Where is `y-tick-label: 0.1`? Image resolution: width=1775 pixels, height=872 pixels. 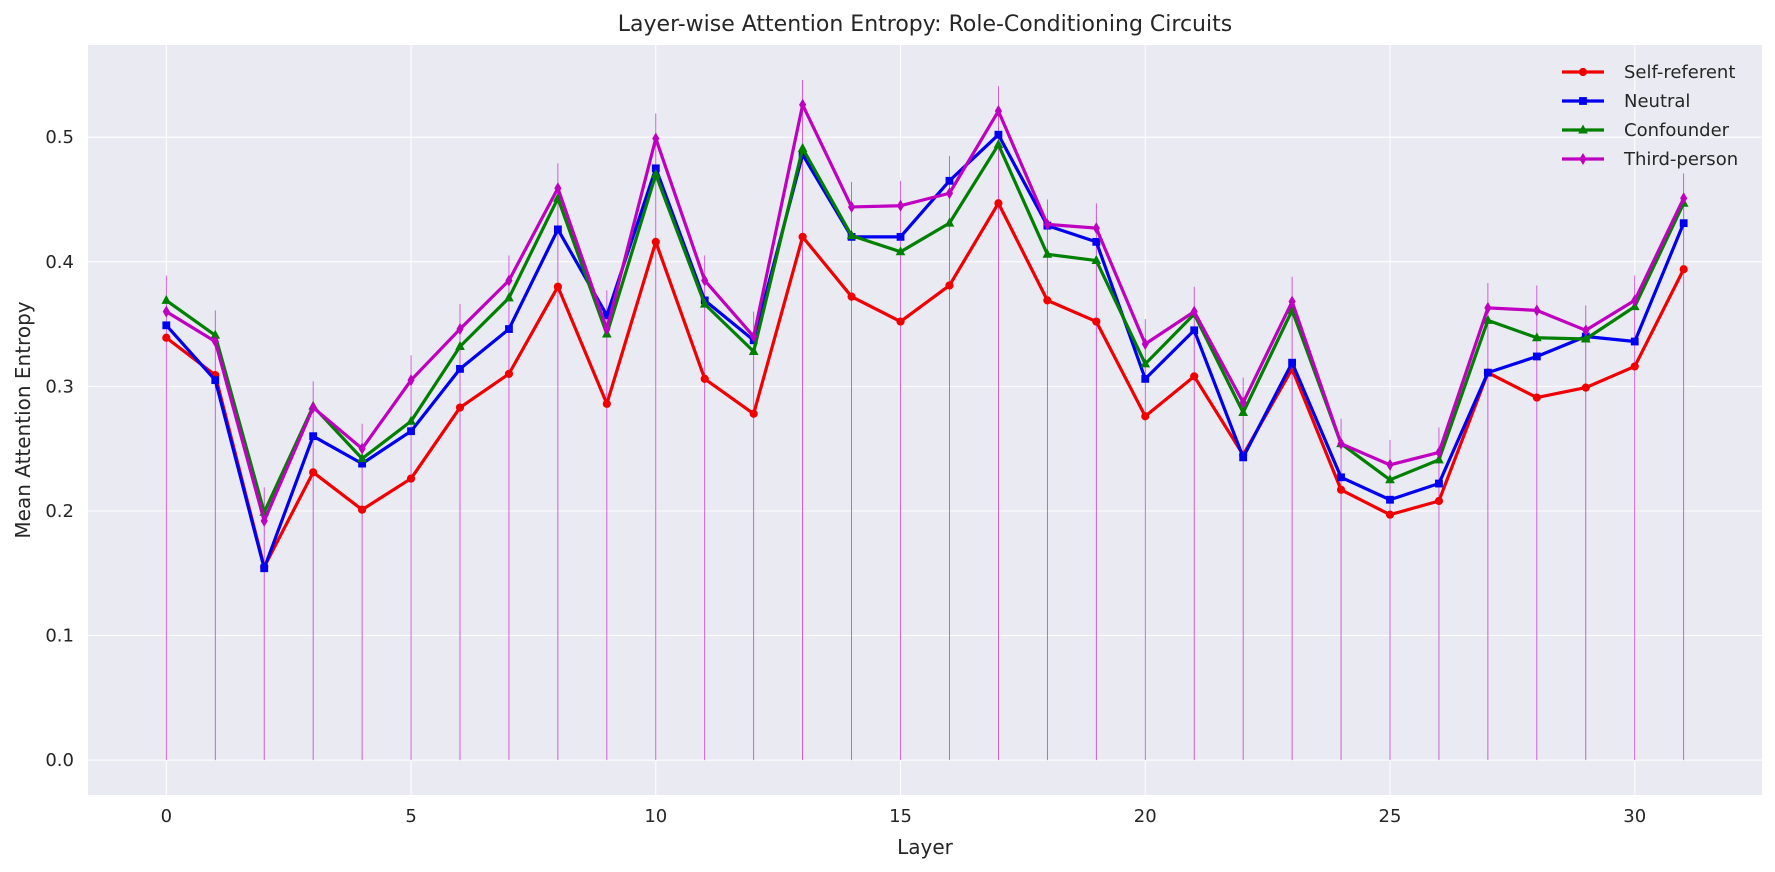 y-tick-label: 0.1 is located at coordinates (59, 636).